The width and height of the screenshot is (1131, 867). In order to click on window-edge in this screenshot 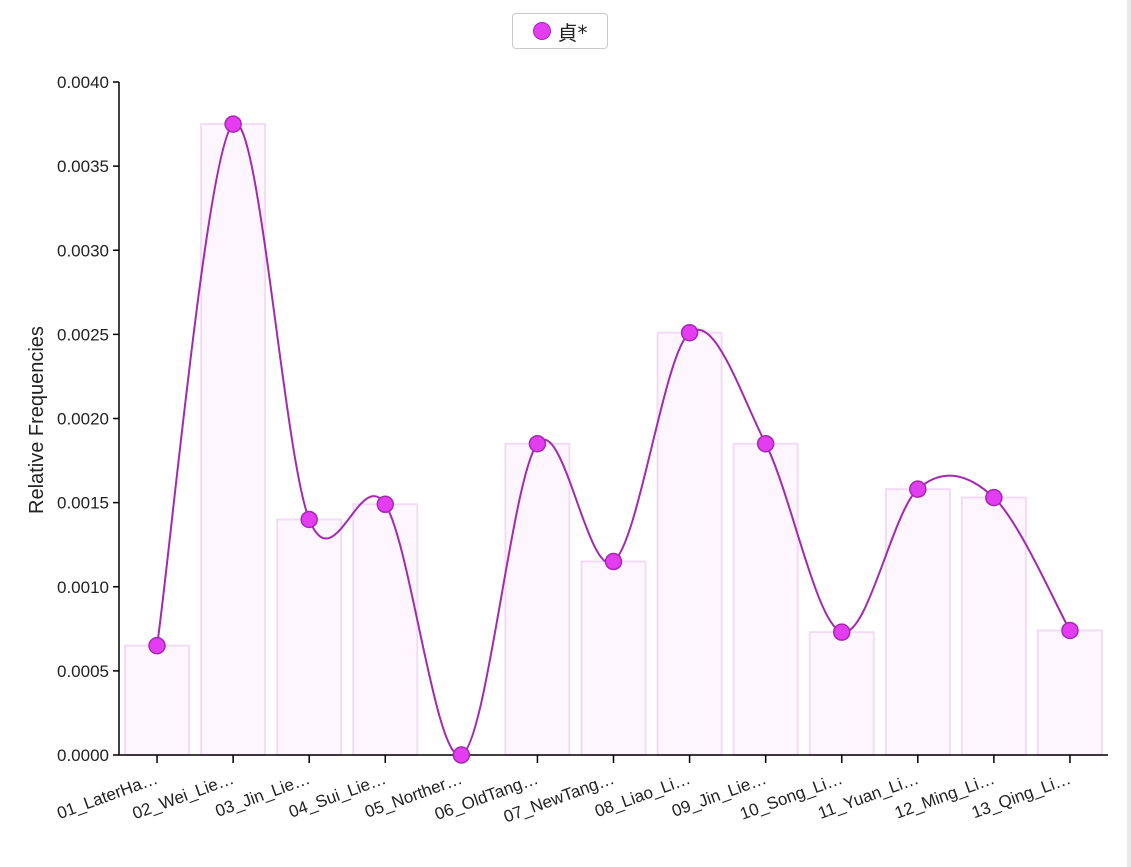, I will do `click(1129, 433)`.